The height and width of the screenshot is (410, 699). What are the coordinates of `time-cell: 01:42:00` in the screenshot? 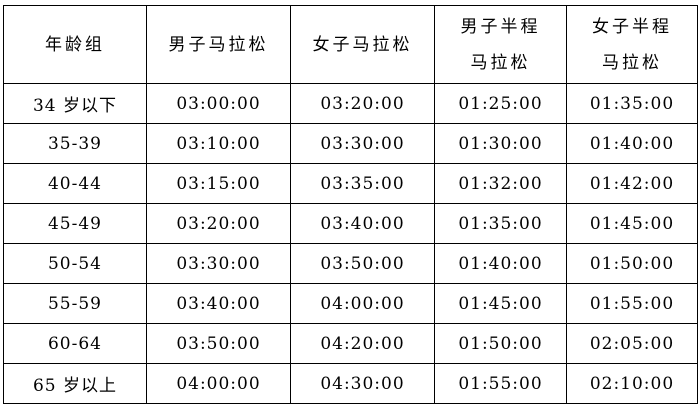 It's located at (632, 183).